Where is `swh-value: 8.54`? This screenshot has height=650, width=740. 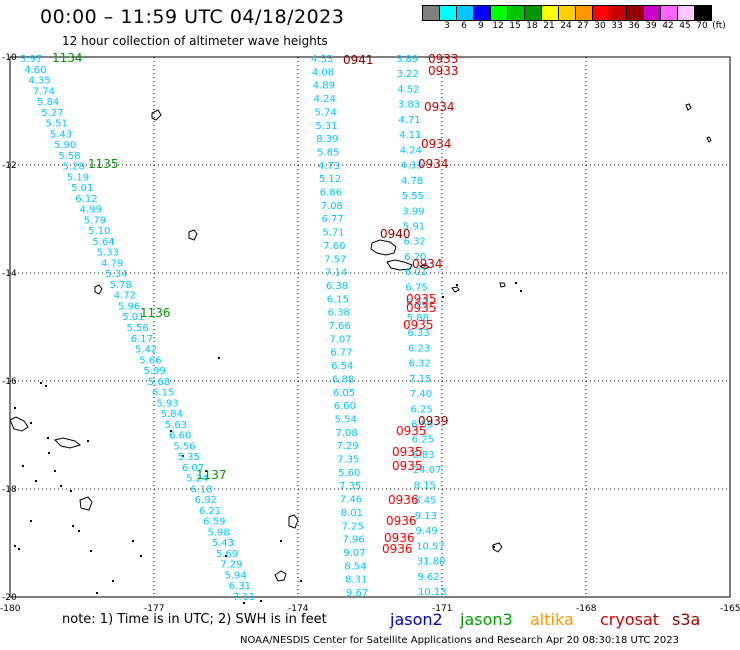 swh-value: 8.54 is located at coordinates (355, 566).